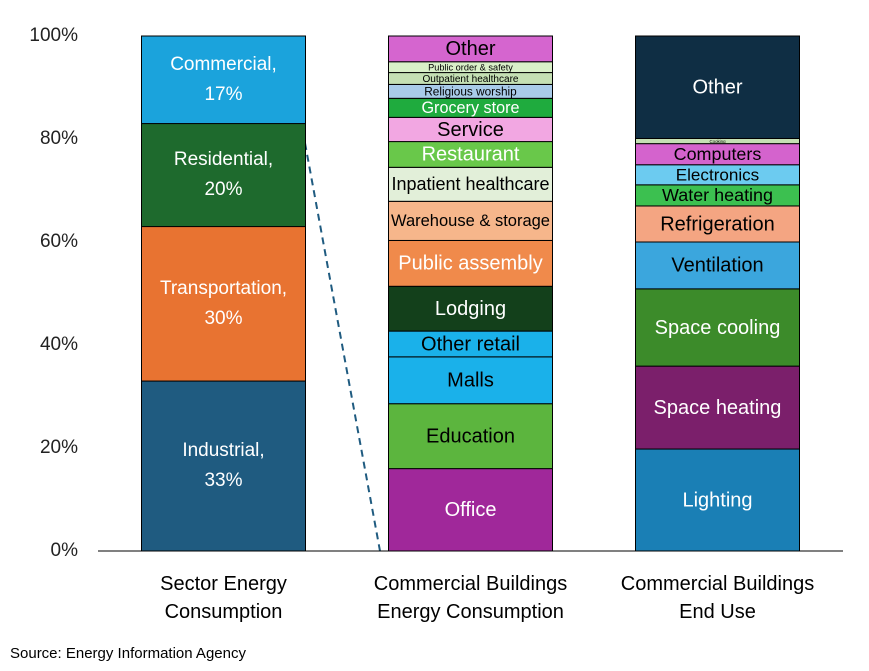  I want to click on x-tick-label: Commercial Buildings Energy Consumption, so click(470, 598).